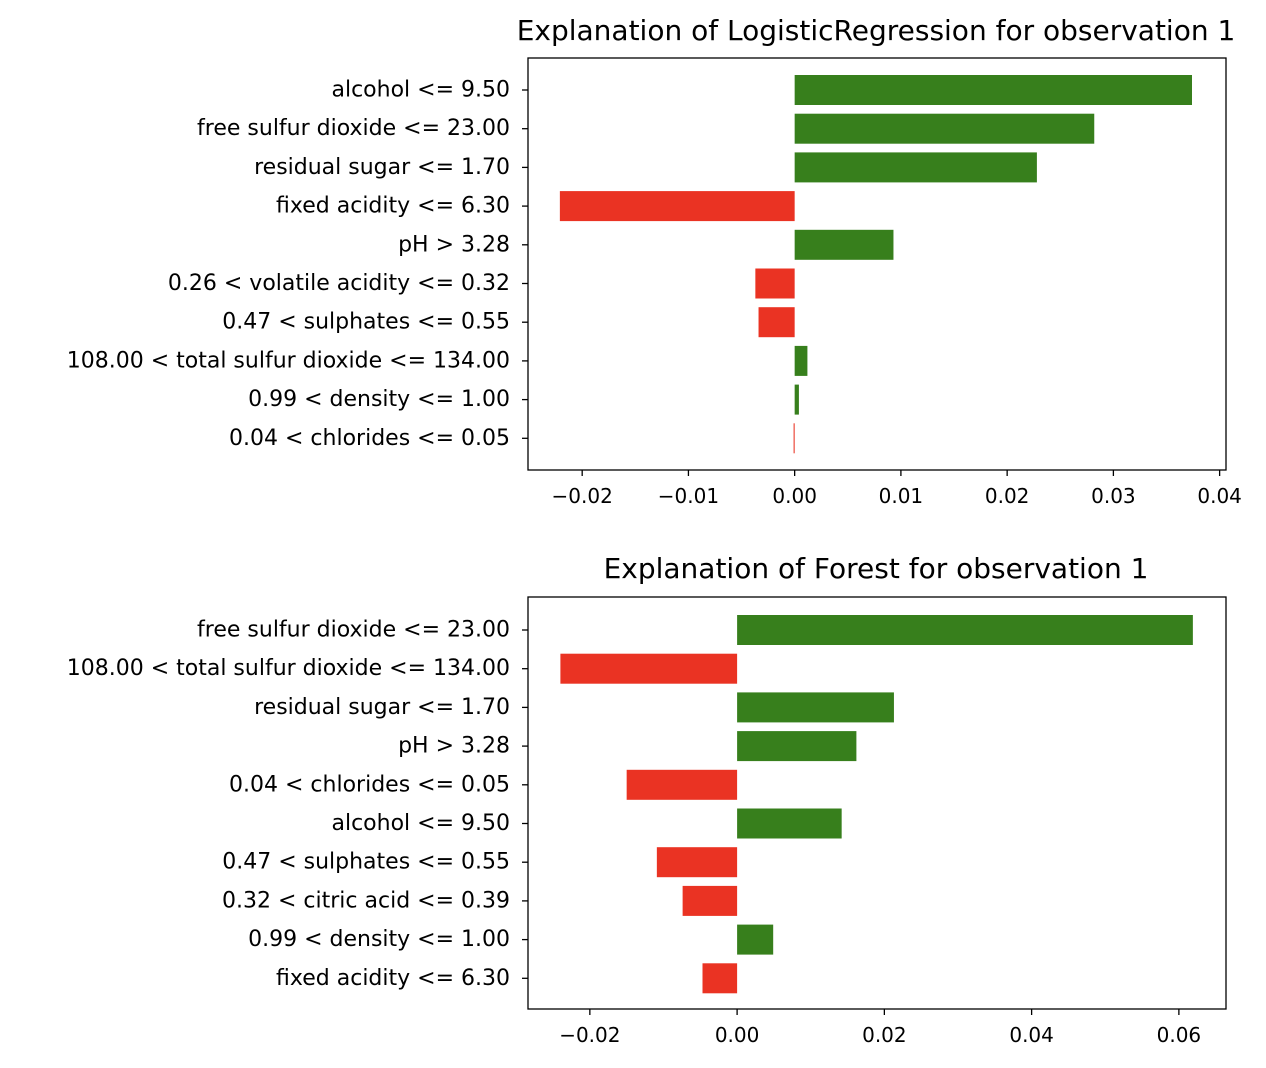 The height and width of the screenshot is (1068, 1266). Describe the element at coordinates (1219, 496) in the screenshot. I see `x-tick-label-6: 0.04` at that location.